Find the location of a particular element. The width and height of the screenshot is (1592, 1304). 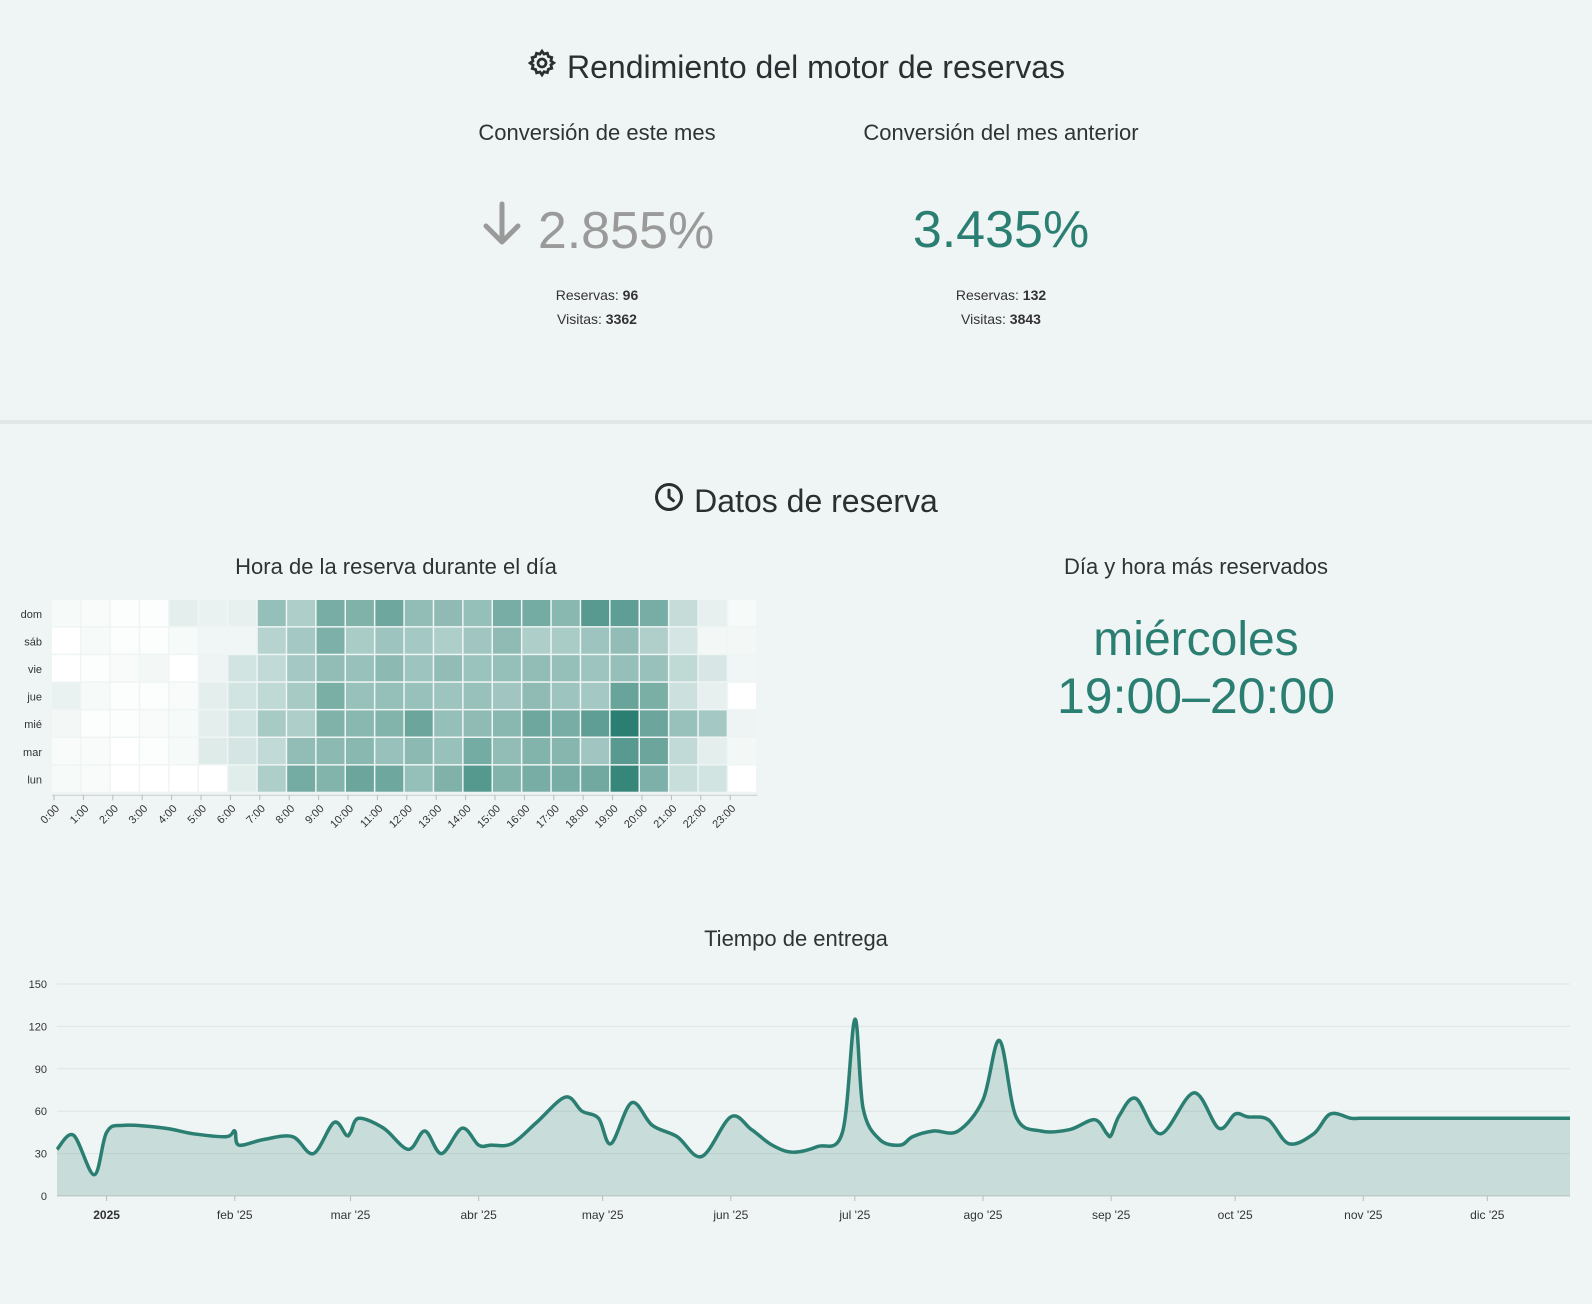

x-tick-label: 2025 is located at coordinates (106, 1215).